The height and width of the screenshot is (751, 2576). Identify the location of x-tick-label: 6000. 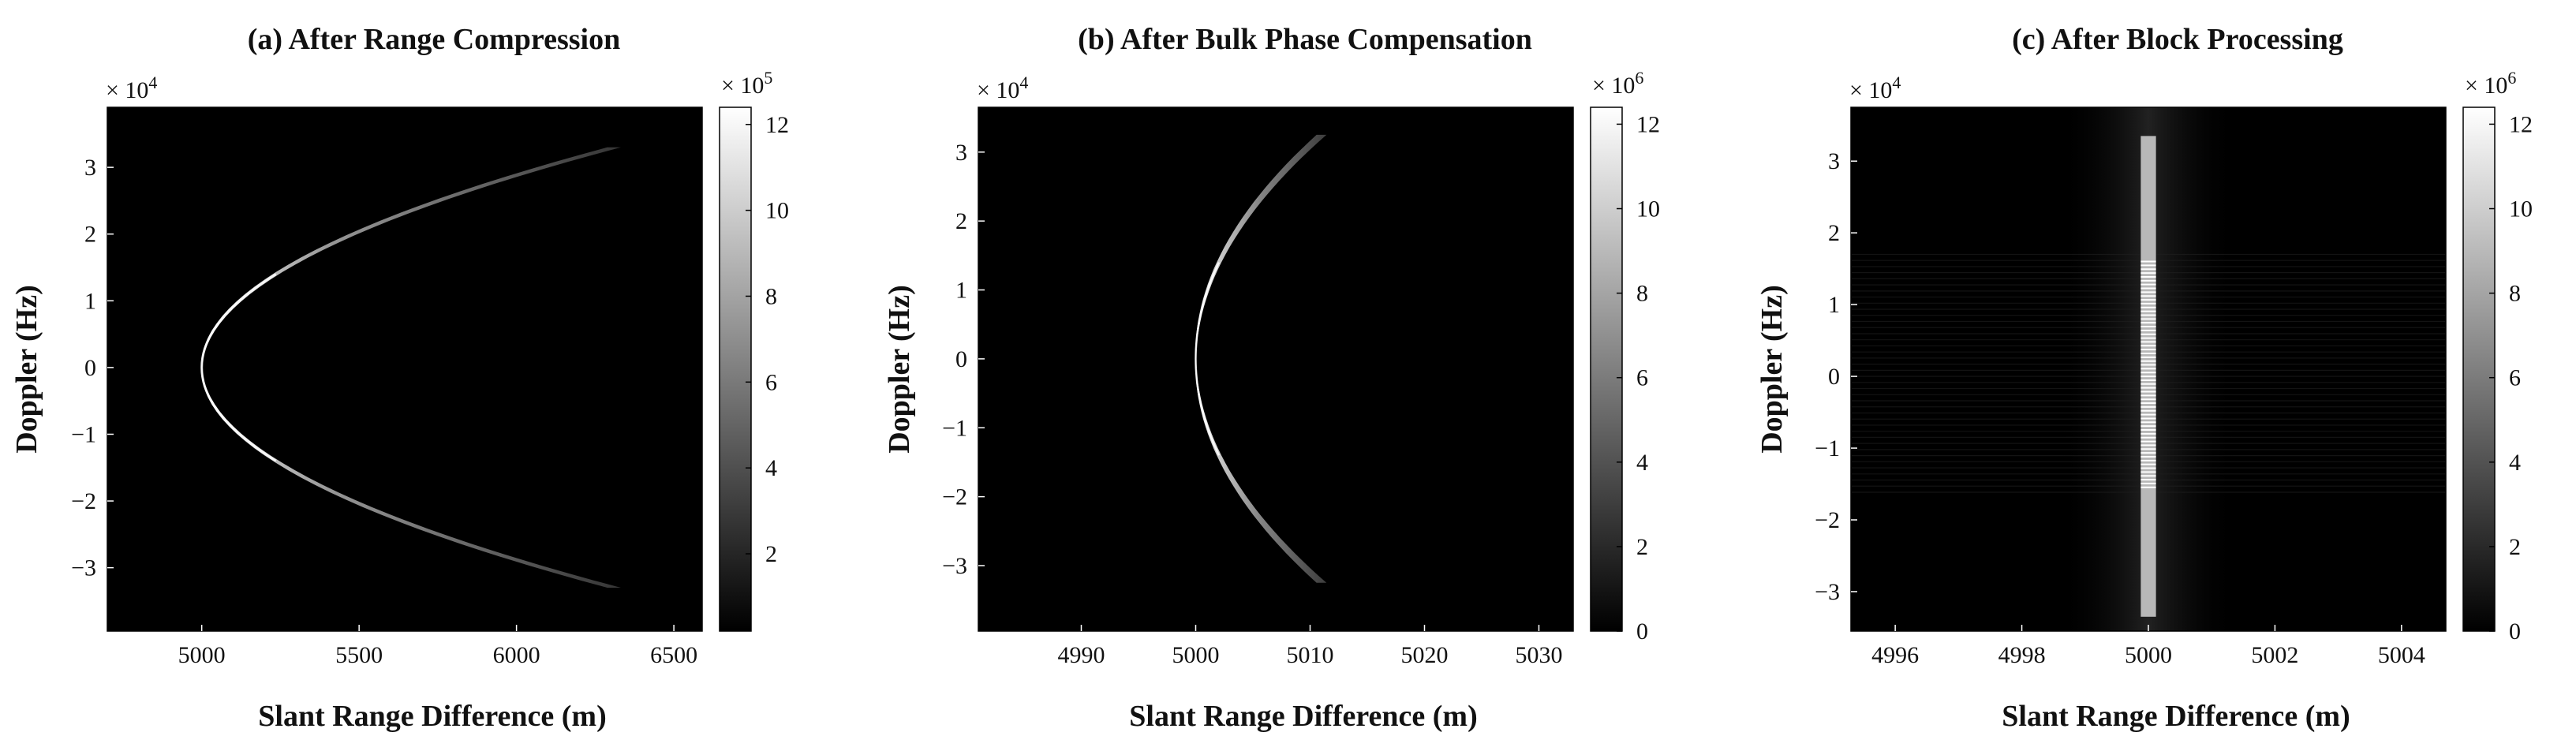
(516, 655).